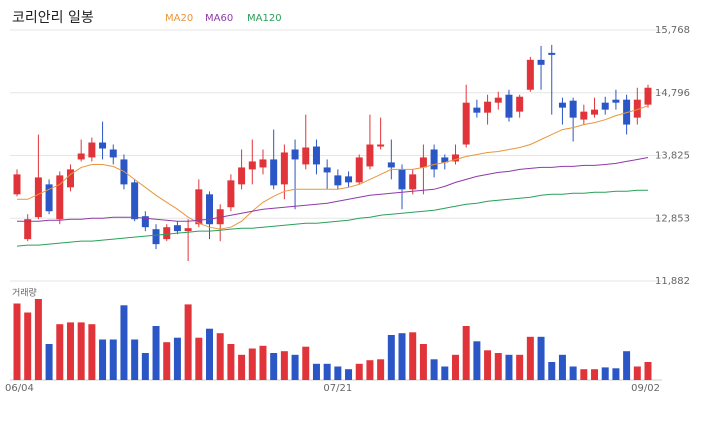 Image resolution: width=720 pixels, height=440 pixels. I want to click on x-tick-label: 09/02, so click(645, 388).